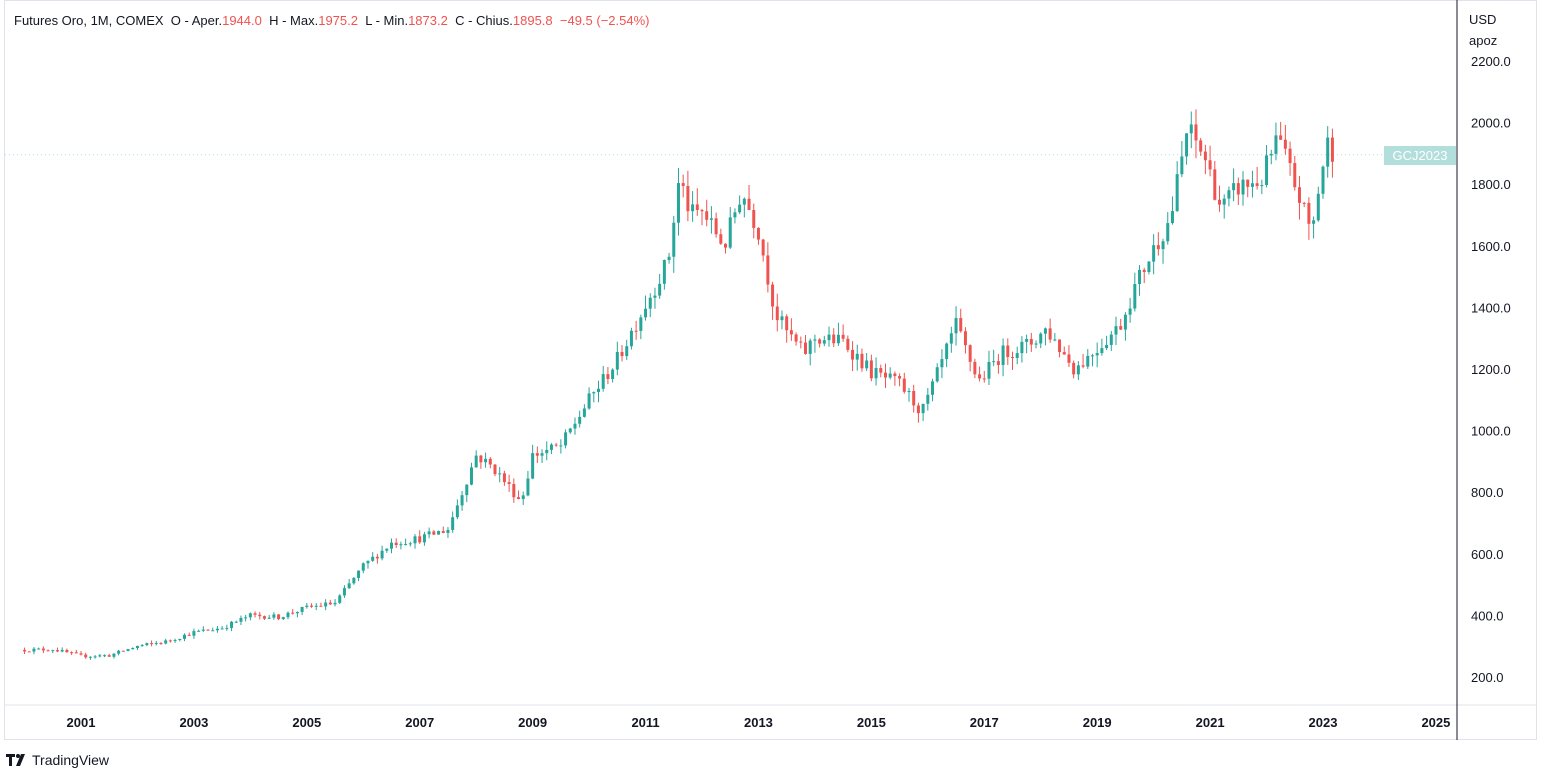 The width and height of the screenshot is (1546, 778). I want to click on brand-label: TradingView, so click(71, 760).